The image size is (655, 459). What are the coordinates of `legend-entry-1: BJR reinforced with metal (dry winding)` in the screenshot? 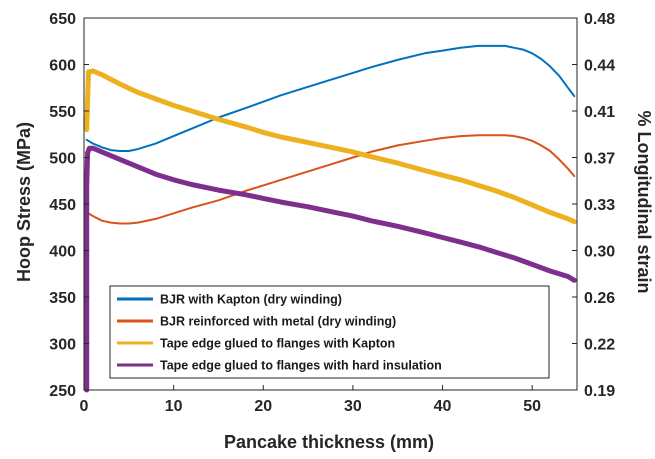 It's located at (278, 322).